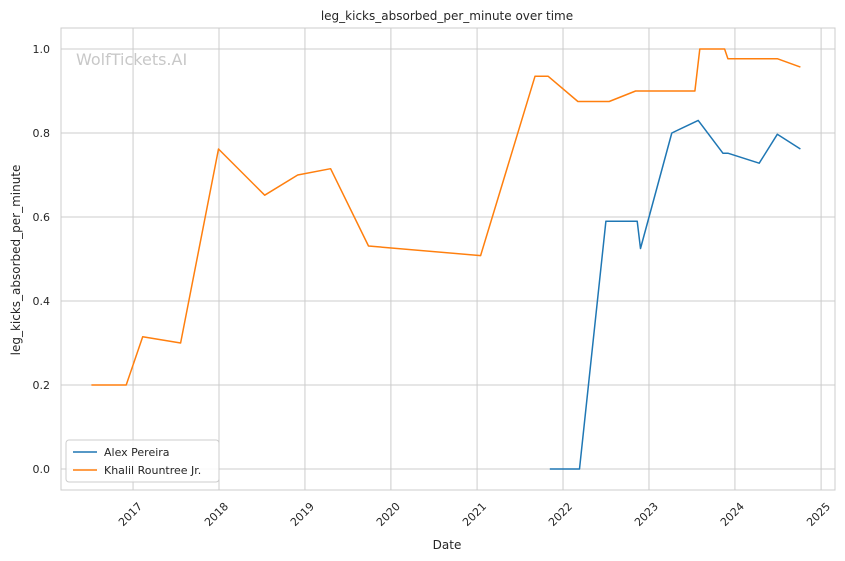  Describe the element at coordinates (42, 217) in the screenshot. I see `y-tick-label: 0.6` at that location.